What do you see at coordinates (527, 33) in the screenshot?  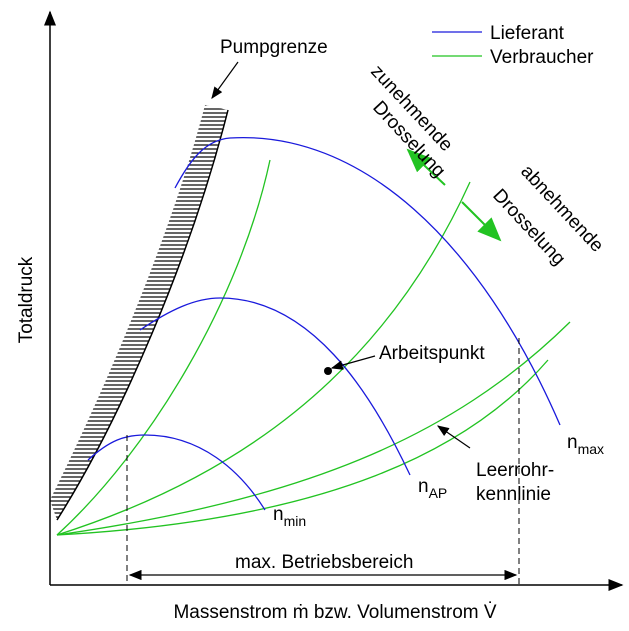 I see `legend-label: Lieferant` at bounding box center [527, 33].